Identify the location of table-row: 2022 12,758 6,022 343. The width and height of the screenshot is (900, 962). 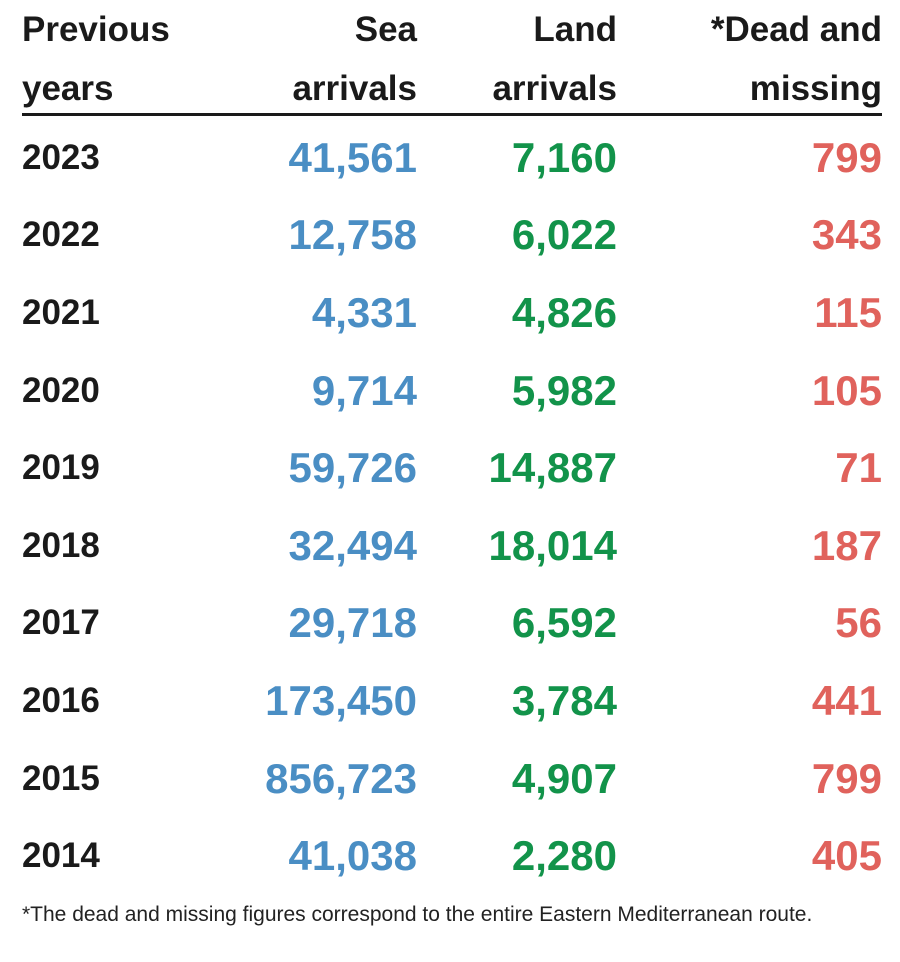
(452, 236).